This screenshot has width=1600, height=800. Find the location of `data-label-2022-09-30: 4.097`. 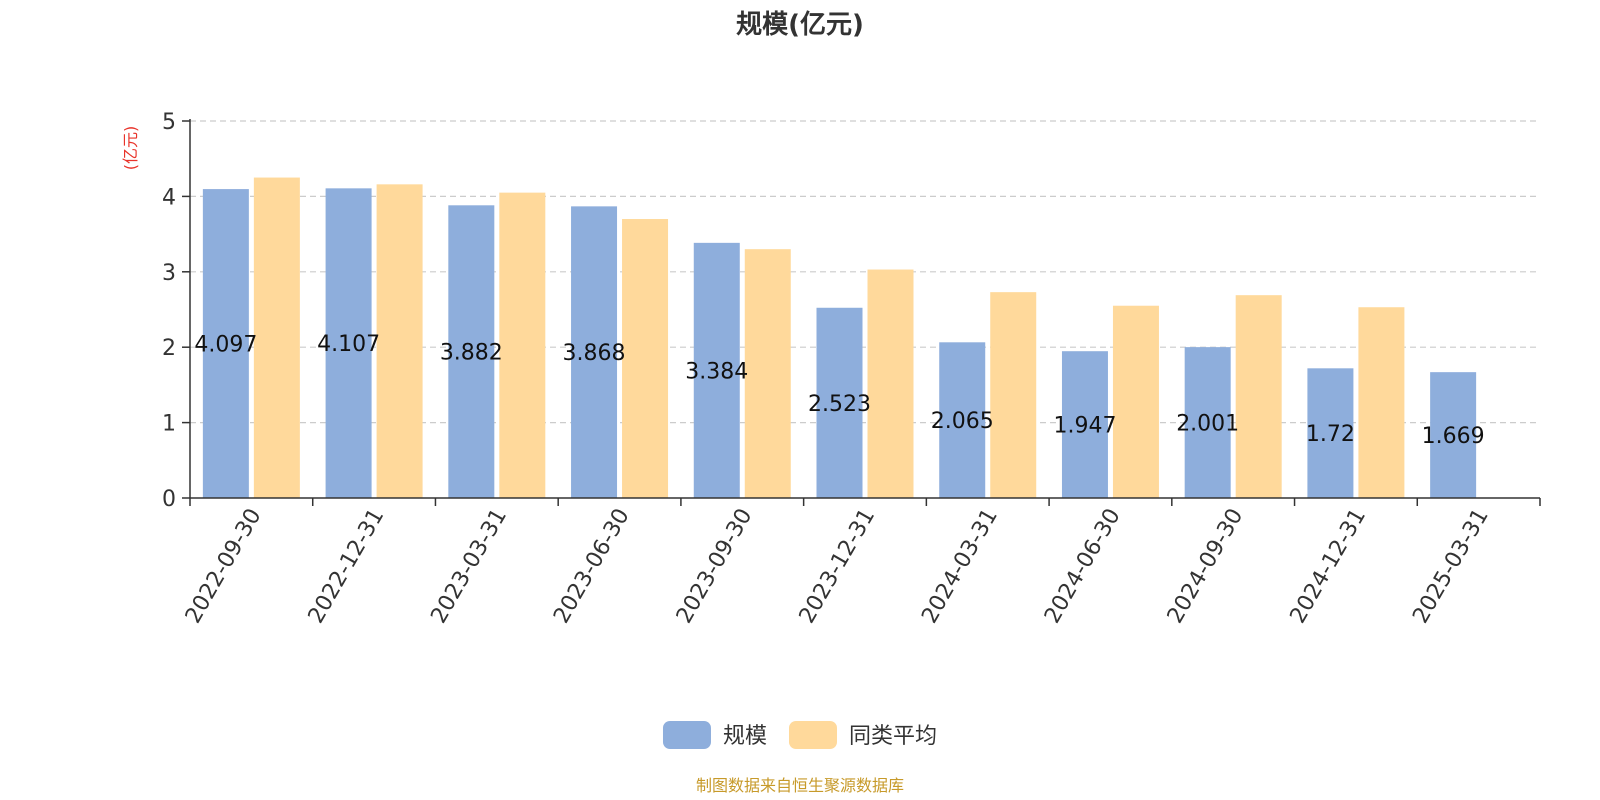

data-label-2022-09-30: 4.097 is located at coordinates (225, 345).